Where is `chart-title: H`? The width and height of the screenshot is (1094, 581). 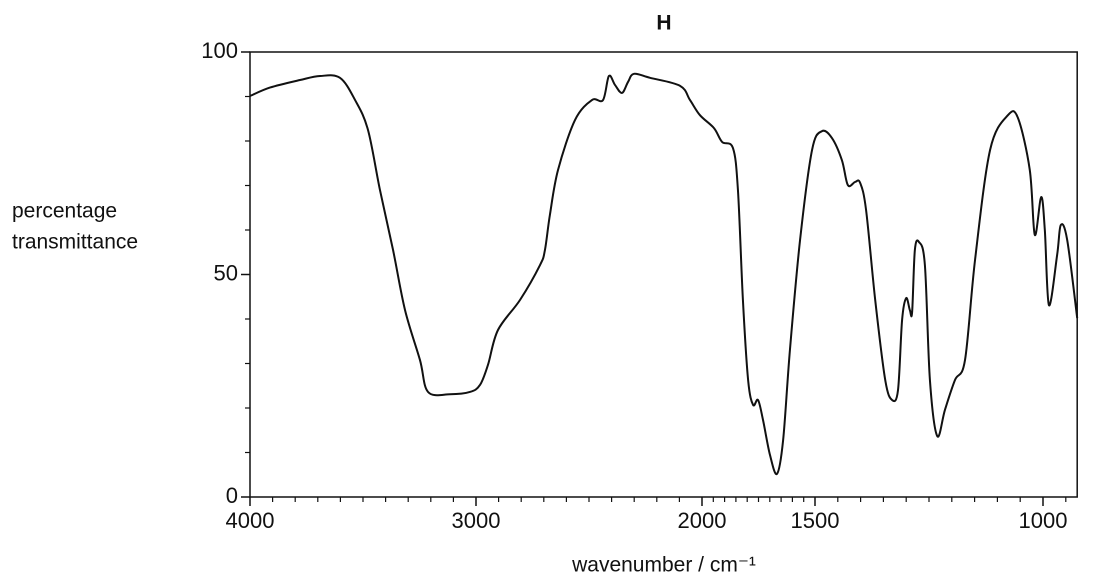
chart-title: H is located at coordinates (663, 23).